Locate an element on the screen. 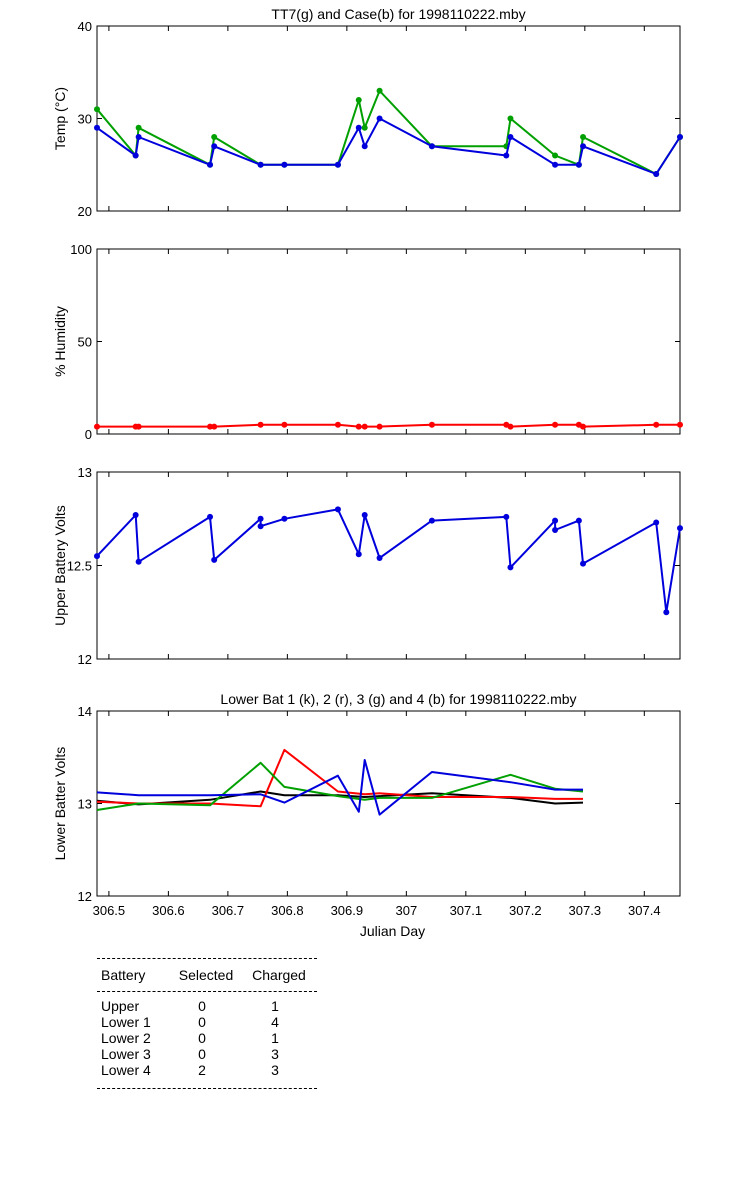 This screenshot has width=750, height=1200. series-line-red is located at coordinates (388, 425).